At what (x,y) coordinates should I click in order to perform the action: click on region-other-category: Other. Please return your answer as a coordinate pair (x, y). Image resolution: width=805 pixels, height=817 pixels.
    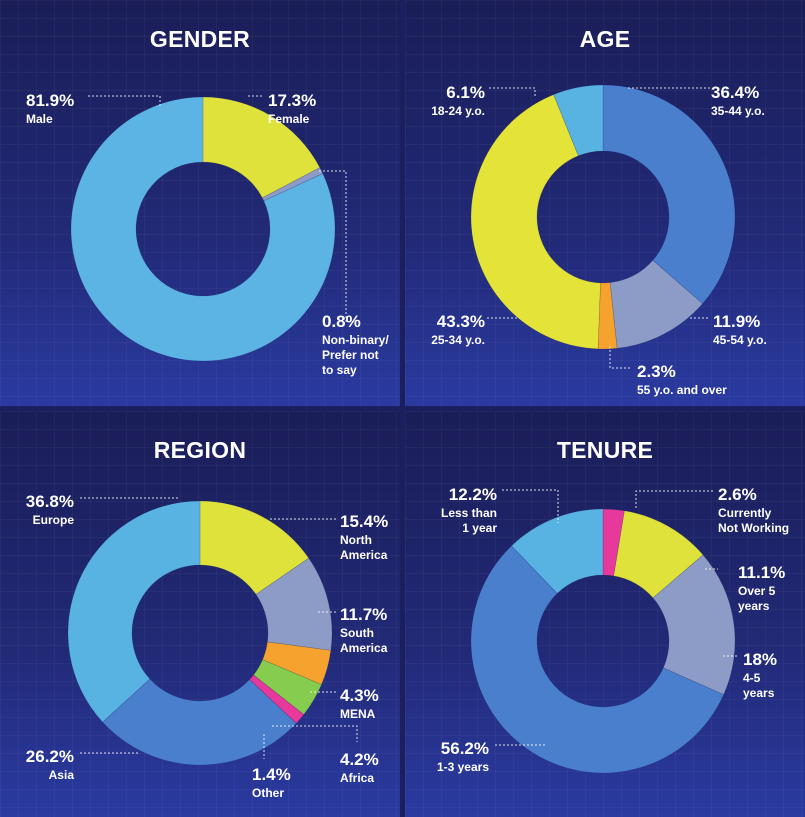
    Looking at the image, I should click on (268, 793).